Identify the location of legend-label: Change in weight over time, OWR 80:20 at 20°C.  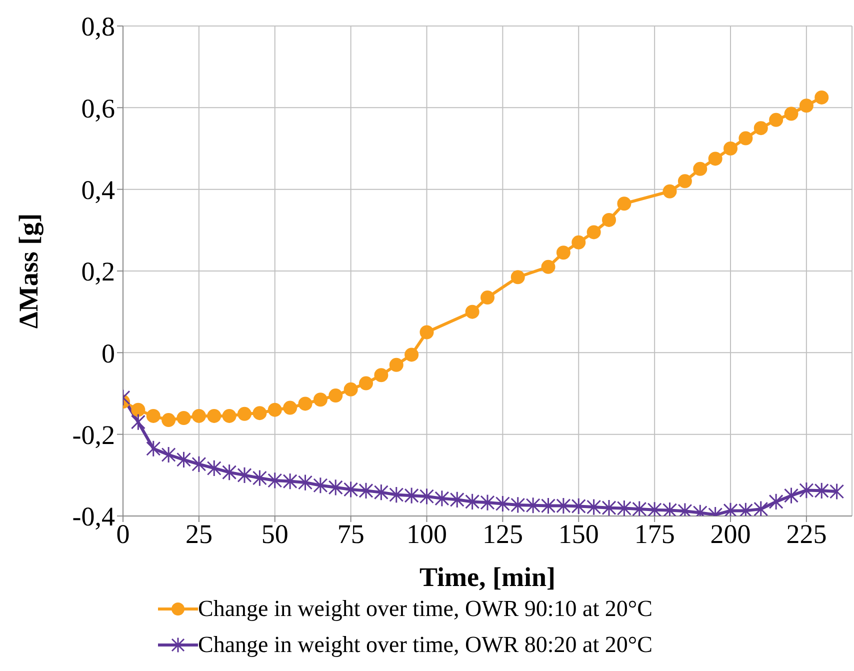
(425, 645).